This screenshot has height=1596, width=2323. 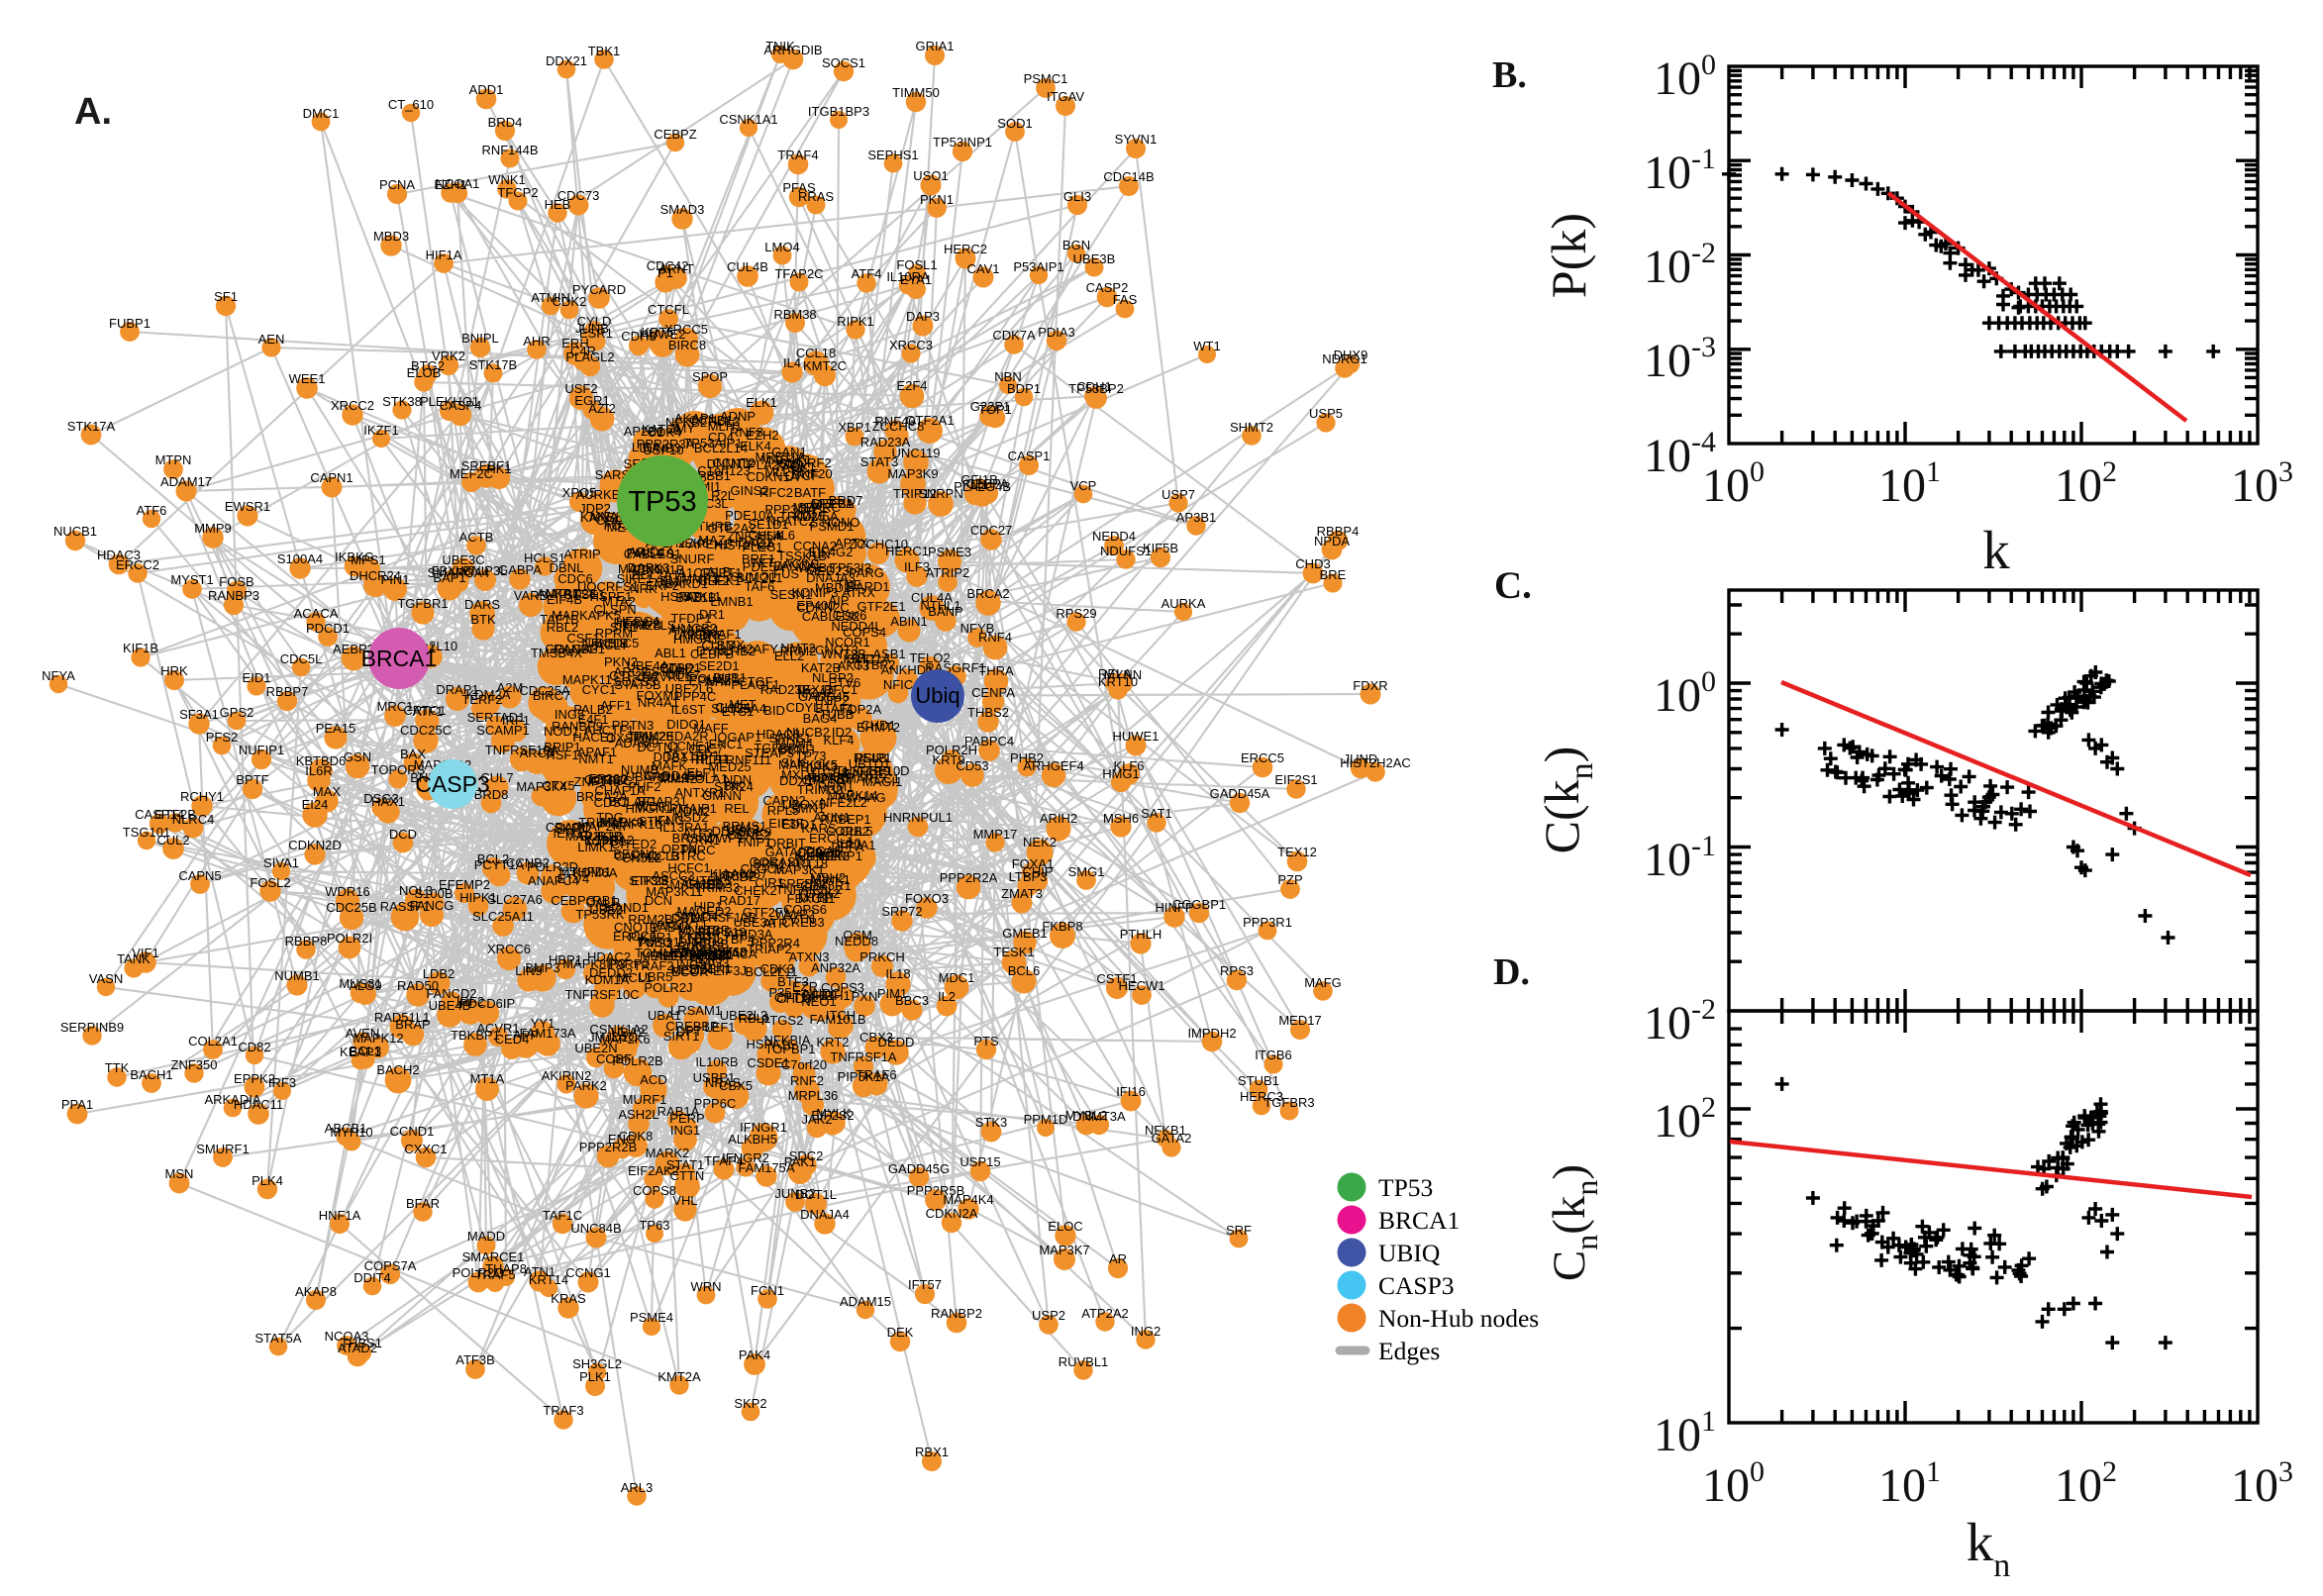 What do you see at coordinates (288, 691) in the screenshot?
I see `svg-text: RBBP7` at bounding box center [288, 691].